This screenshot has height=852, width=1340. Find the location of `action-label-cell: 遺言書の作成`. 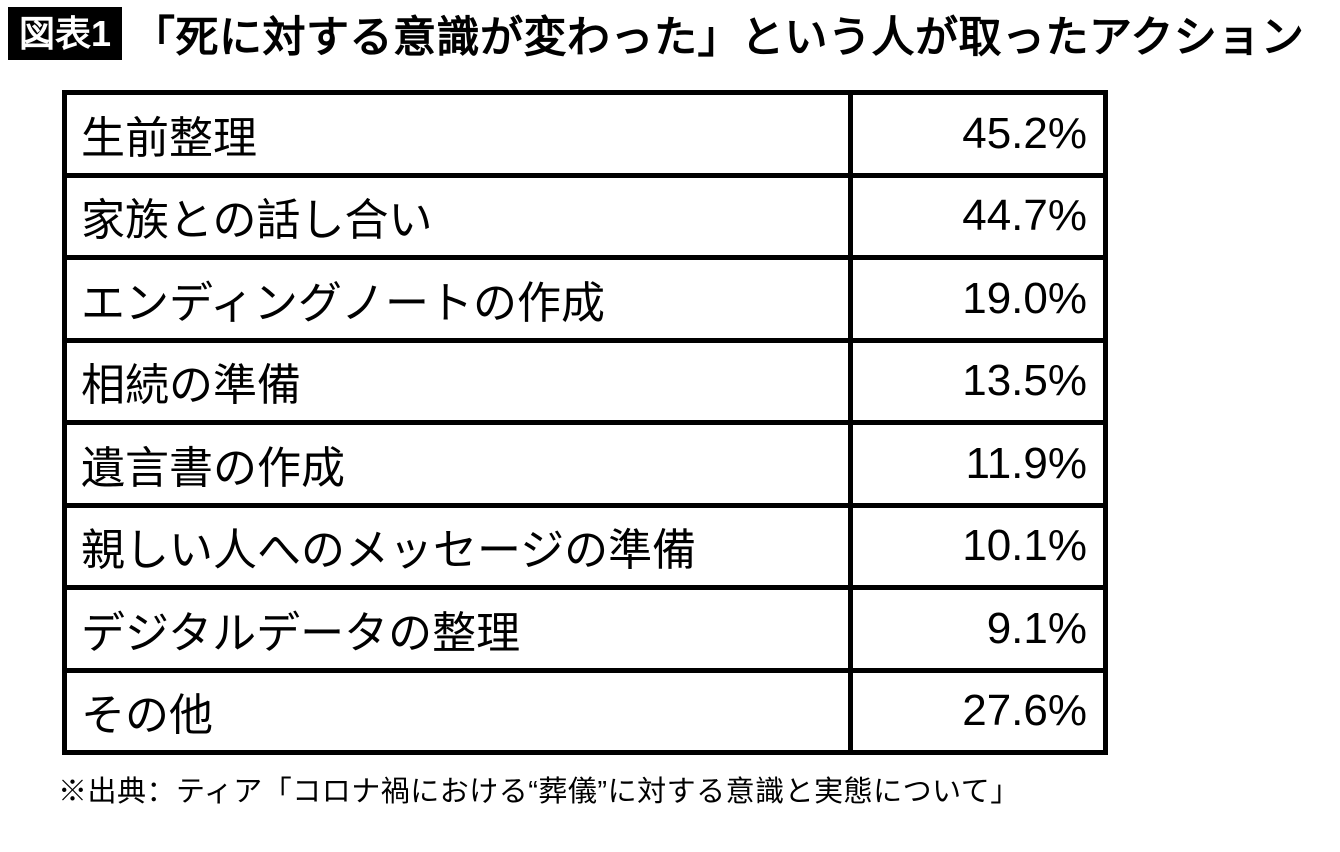

action-label-cell: 遺言書の作成 is located at coordinates (457, 464).